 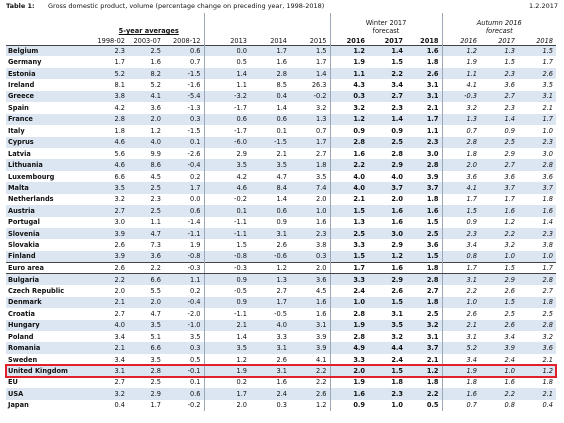 I want to click on value-cell: -0.2, so click(x=194, y=405).